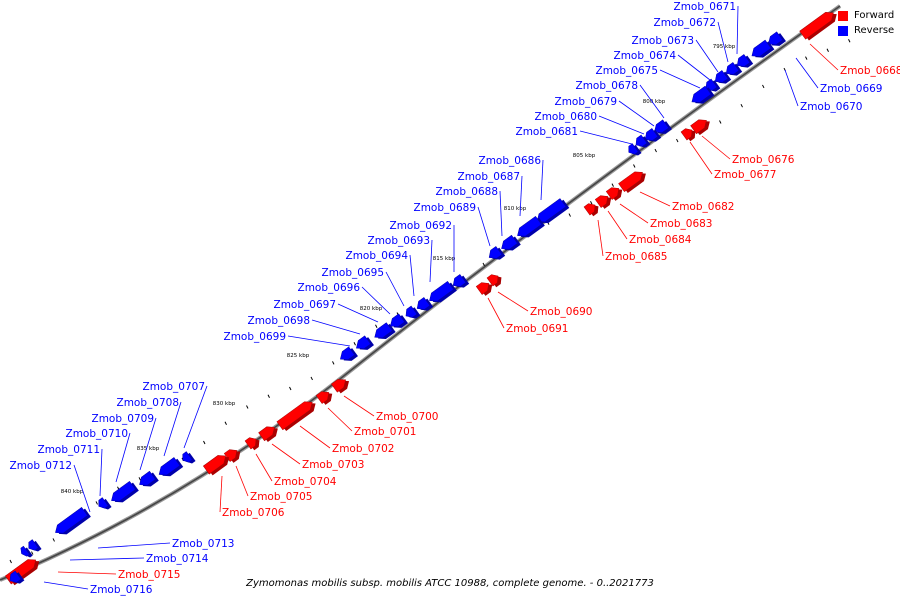 This screenshot has width=900, height=604. Describe the element at coordinates (467, 192) in the screenshot. I see `gene-label: Zmob_0688` at that location.